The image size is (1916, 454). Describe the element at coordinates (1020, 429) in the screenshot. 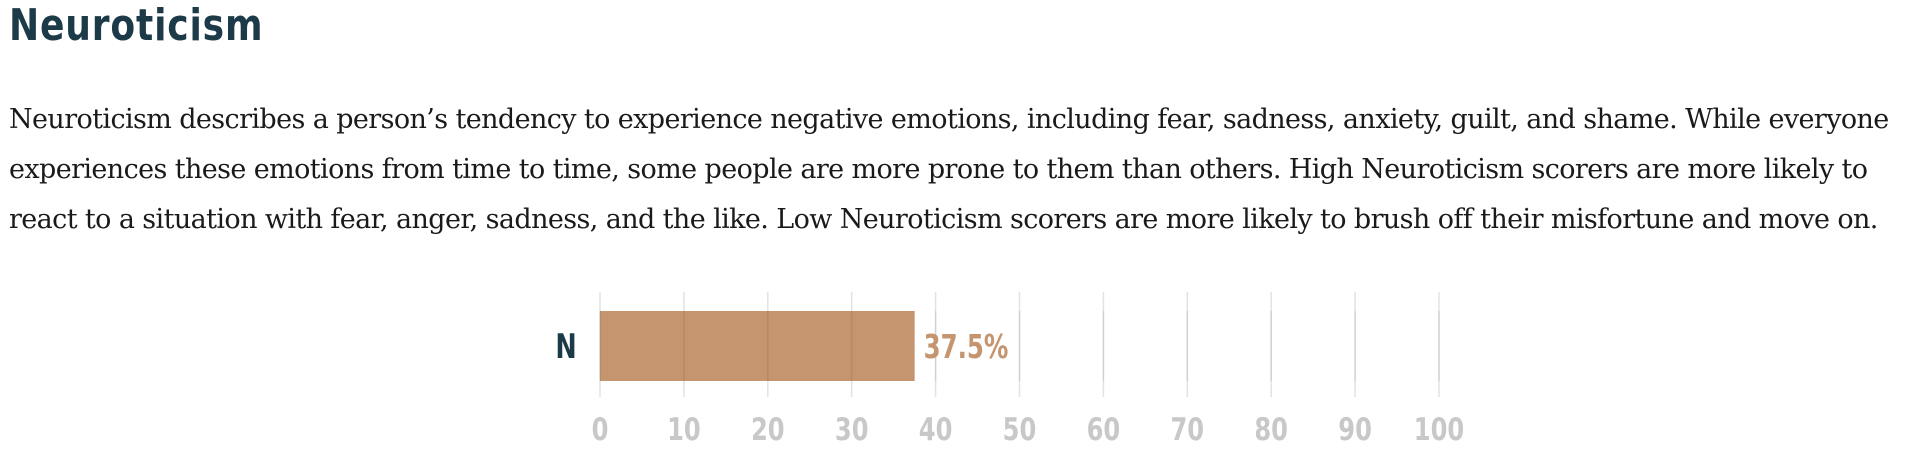

I see `x-tick-label: 50` at that location.